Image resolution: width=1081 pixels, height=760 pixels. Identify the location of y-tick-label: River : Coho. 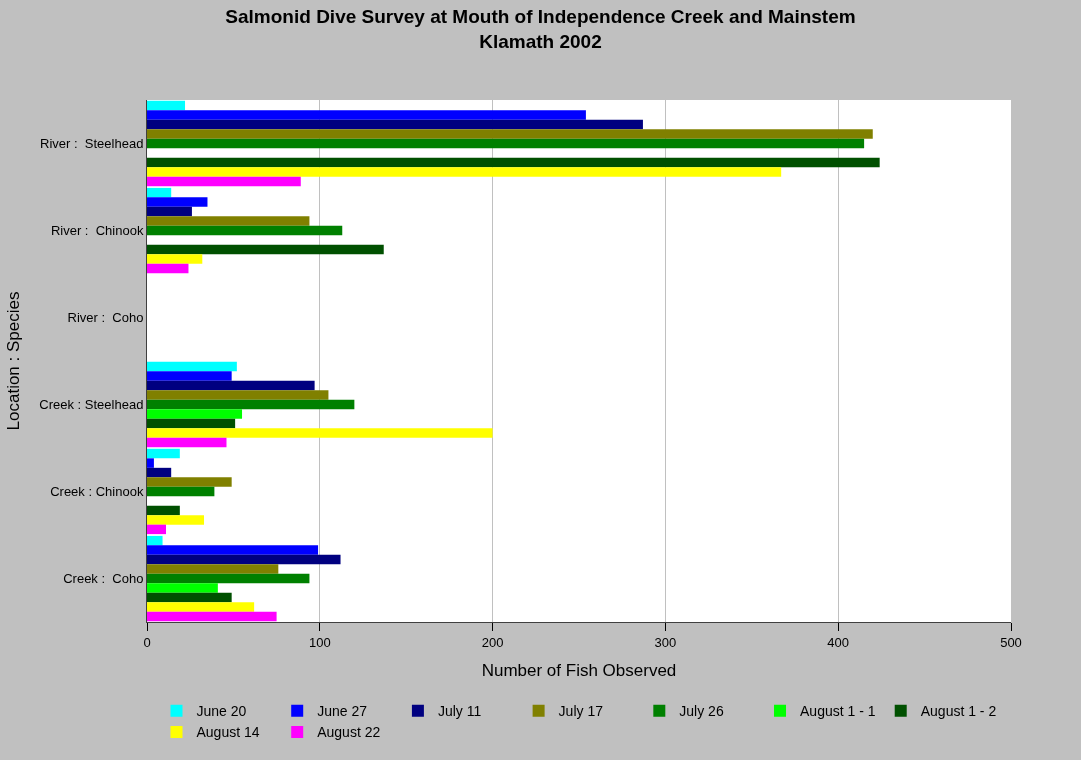
(105, 318).